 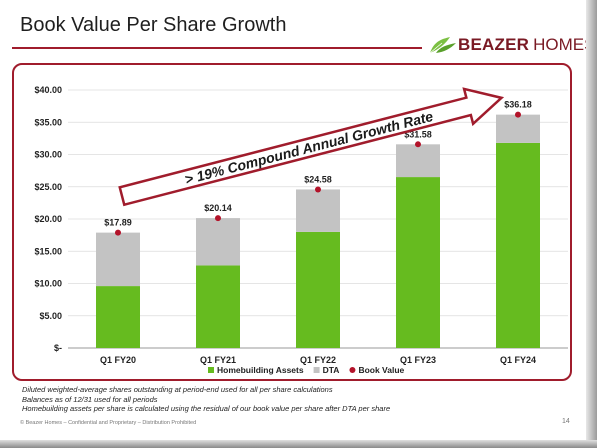 What do you see at coordinates (591, 224) in the screenshot?
I see `page-edge-shadow` at bounding box center [591, 224].